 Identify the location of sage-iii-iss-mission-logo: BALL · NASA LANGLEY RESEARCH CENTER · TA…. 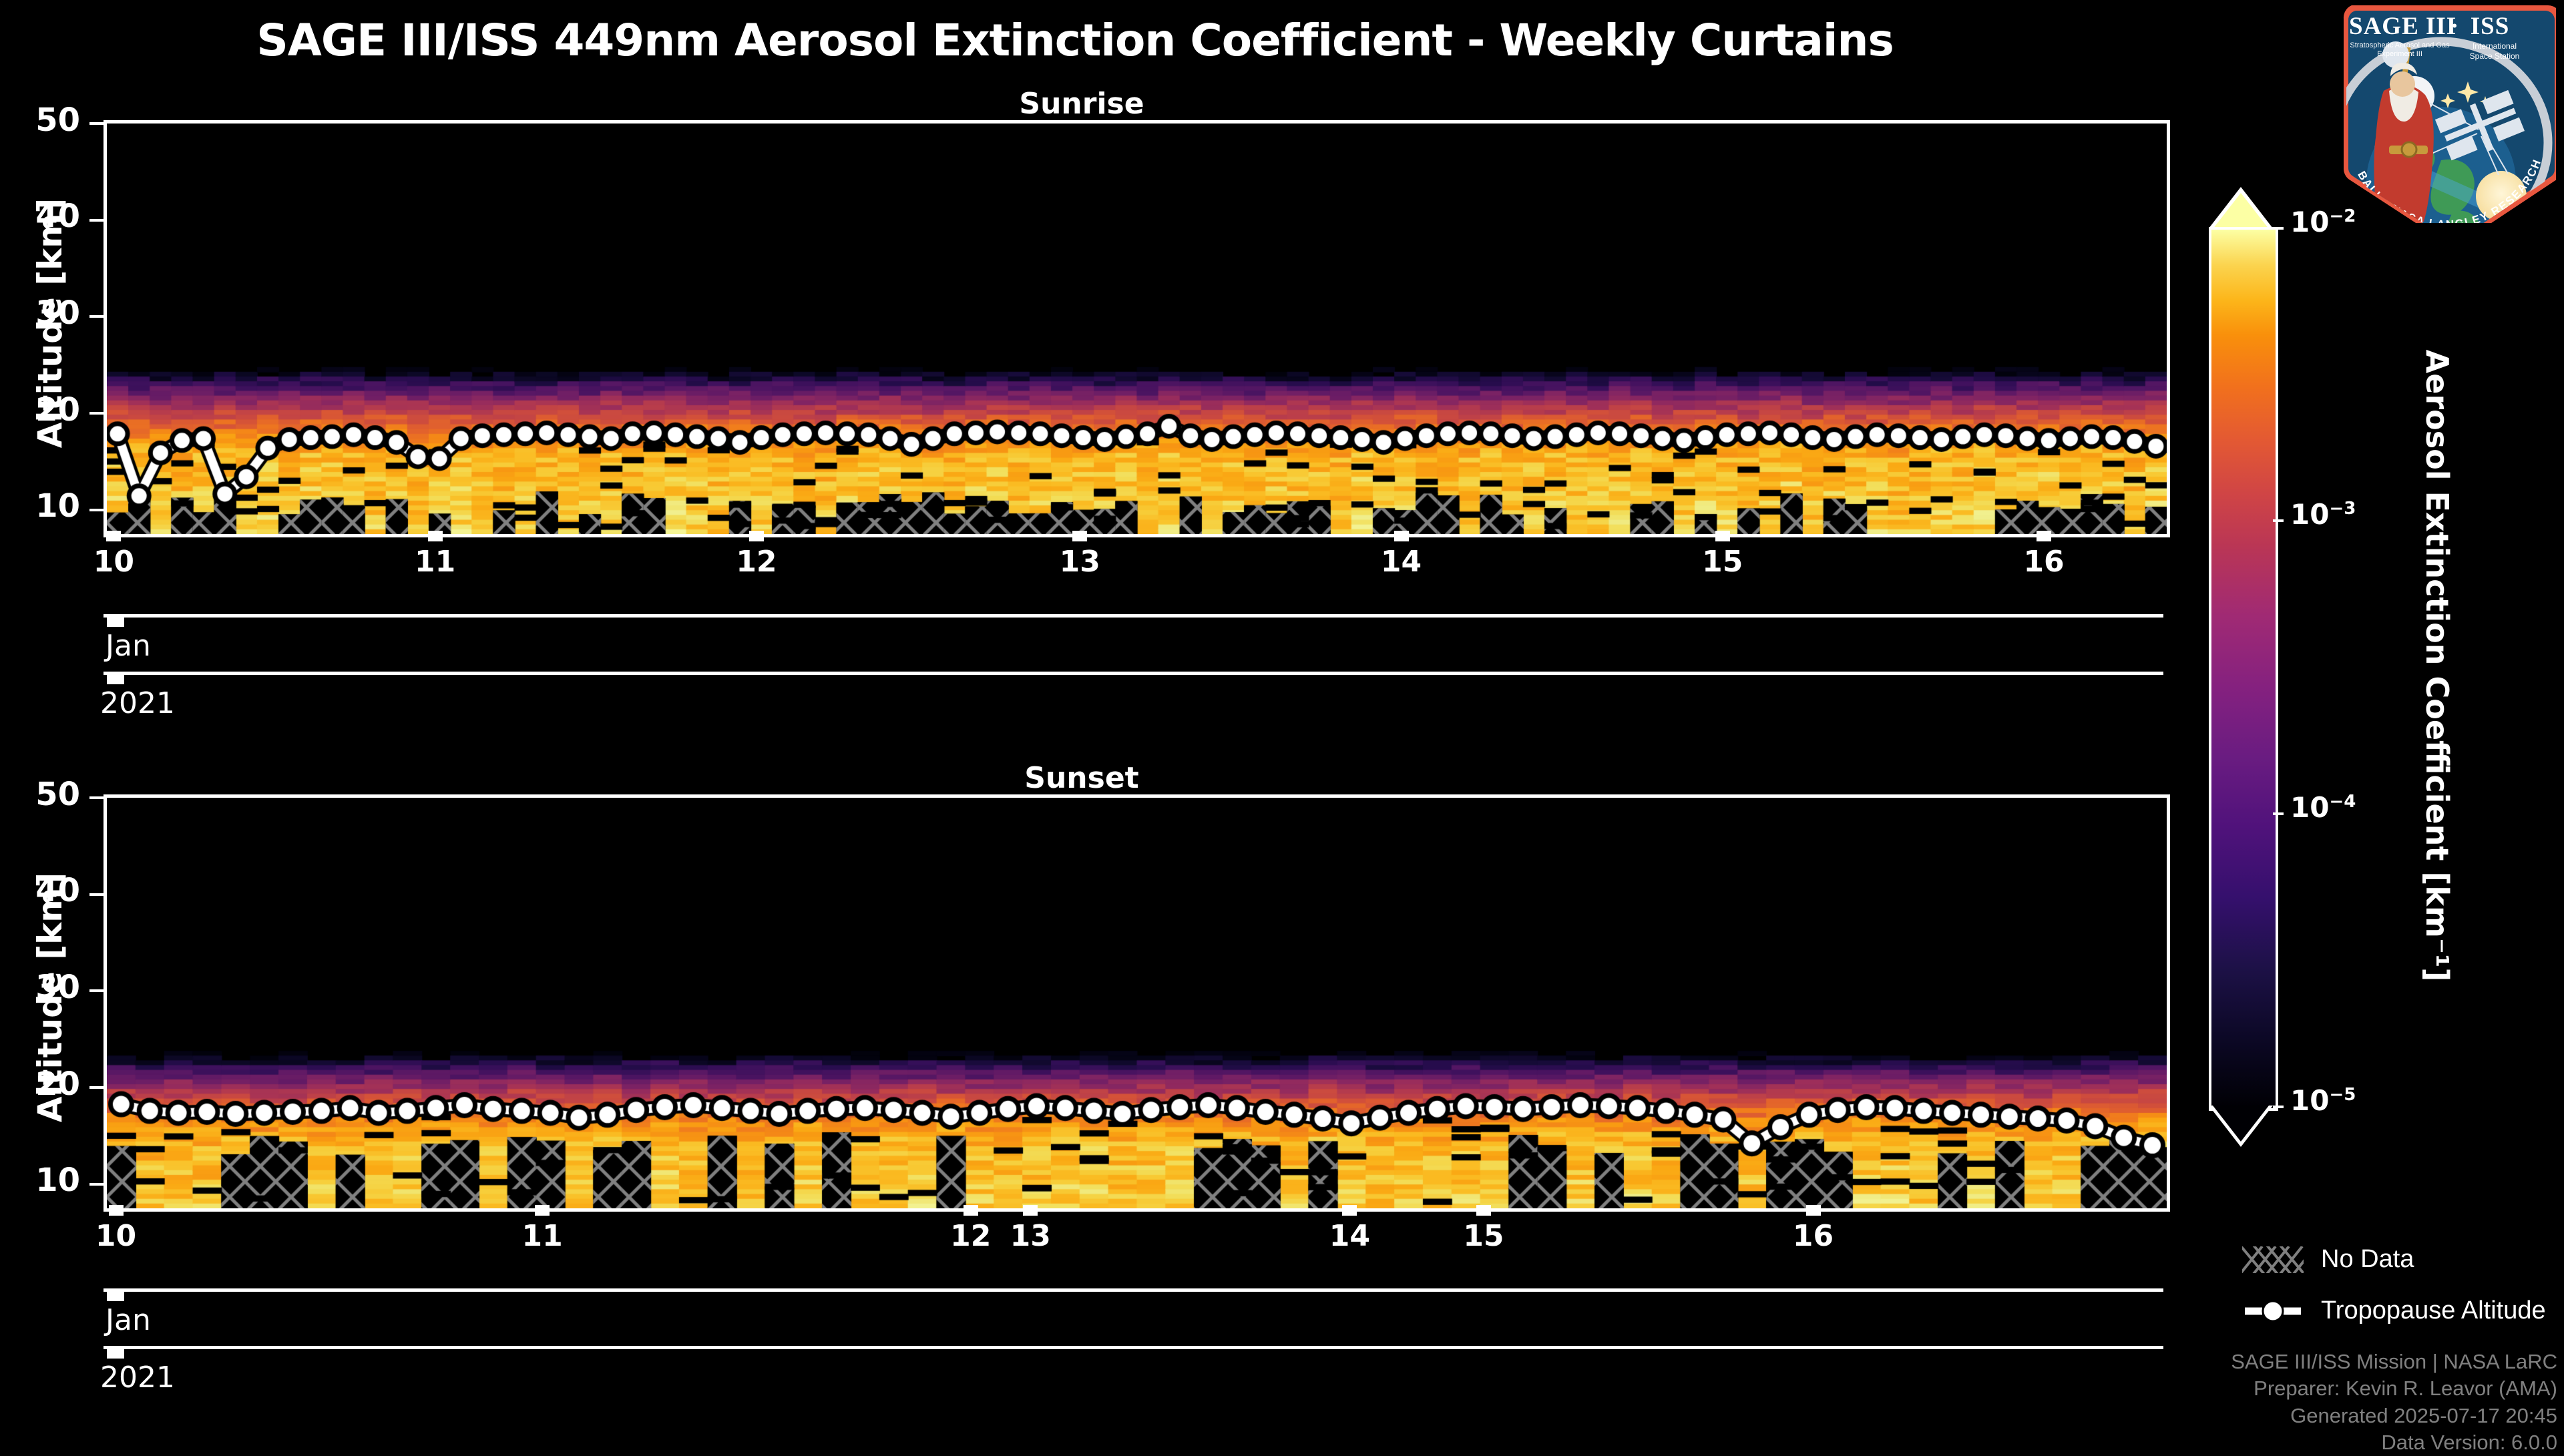
(2435, 124).